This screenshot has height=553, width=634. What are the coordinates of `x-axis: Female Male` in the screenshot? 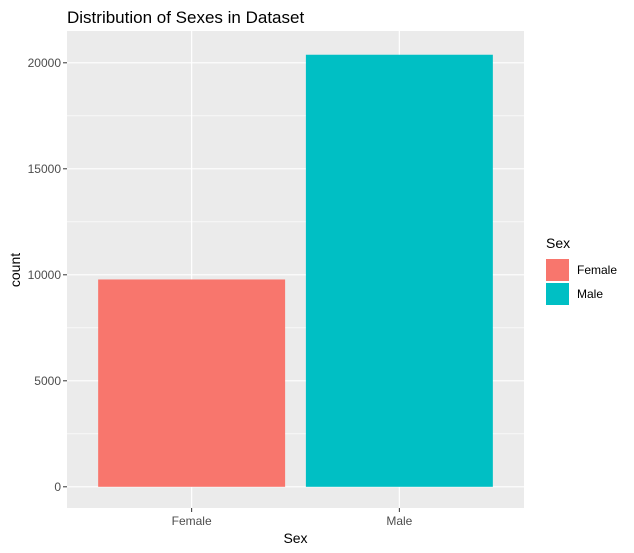 It's located at (292, 518).